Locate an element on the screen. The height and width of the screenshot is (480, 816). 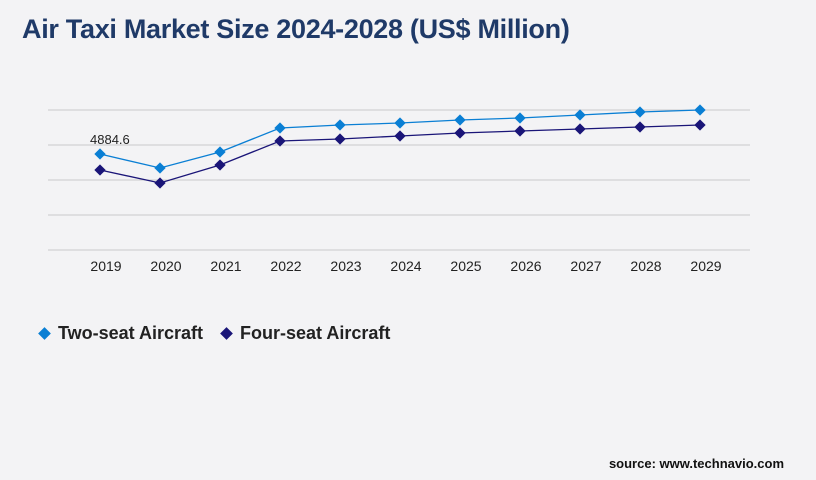
data-label: 4884.6 is located at coordinates (110, 139).